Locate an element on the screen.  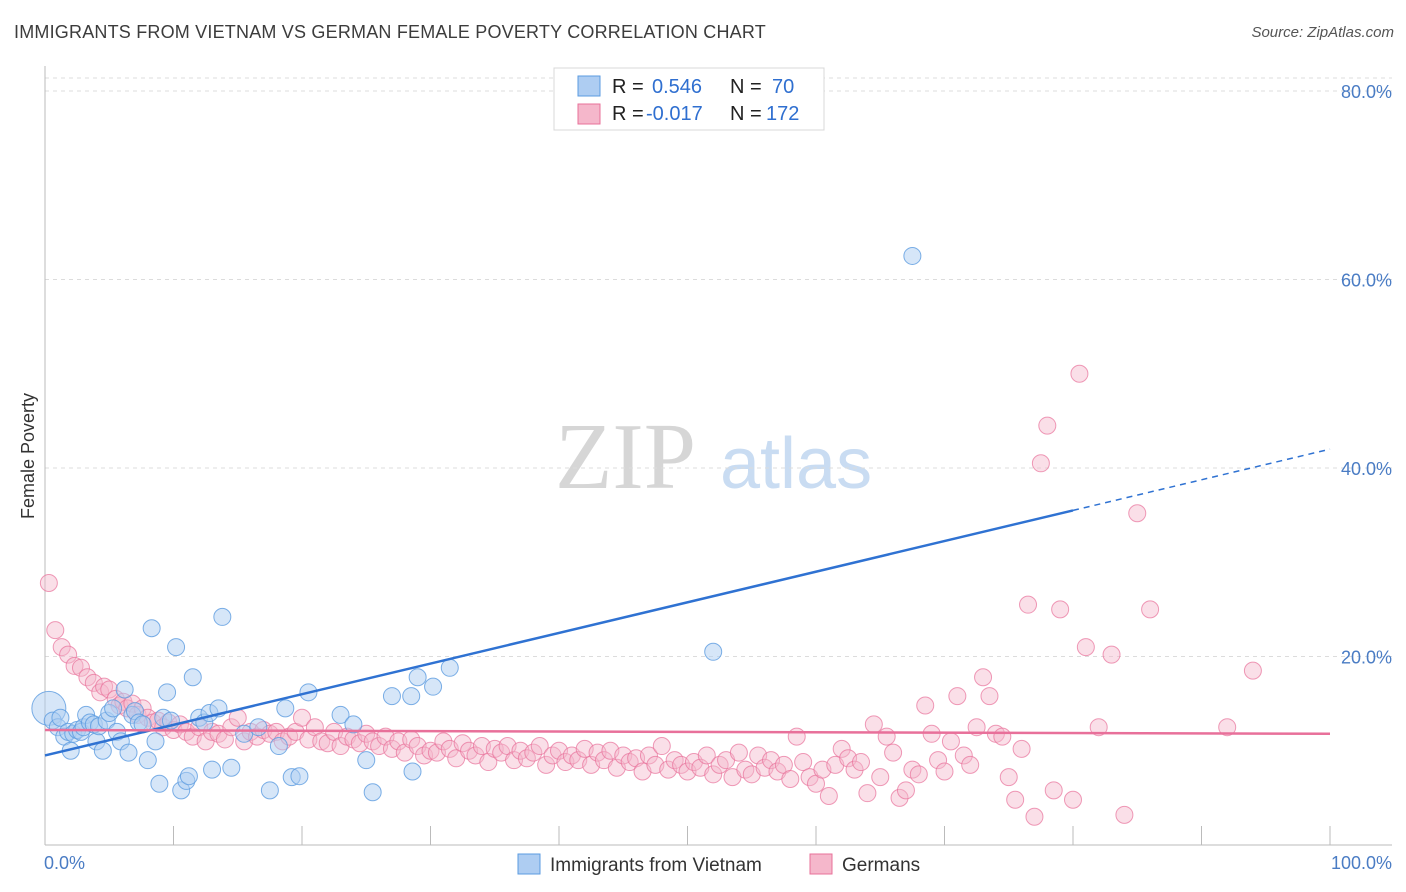
watermark-atlas: atlas is located at coordinates (796, 464).